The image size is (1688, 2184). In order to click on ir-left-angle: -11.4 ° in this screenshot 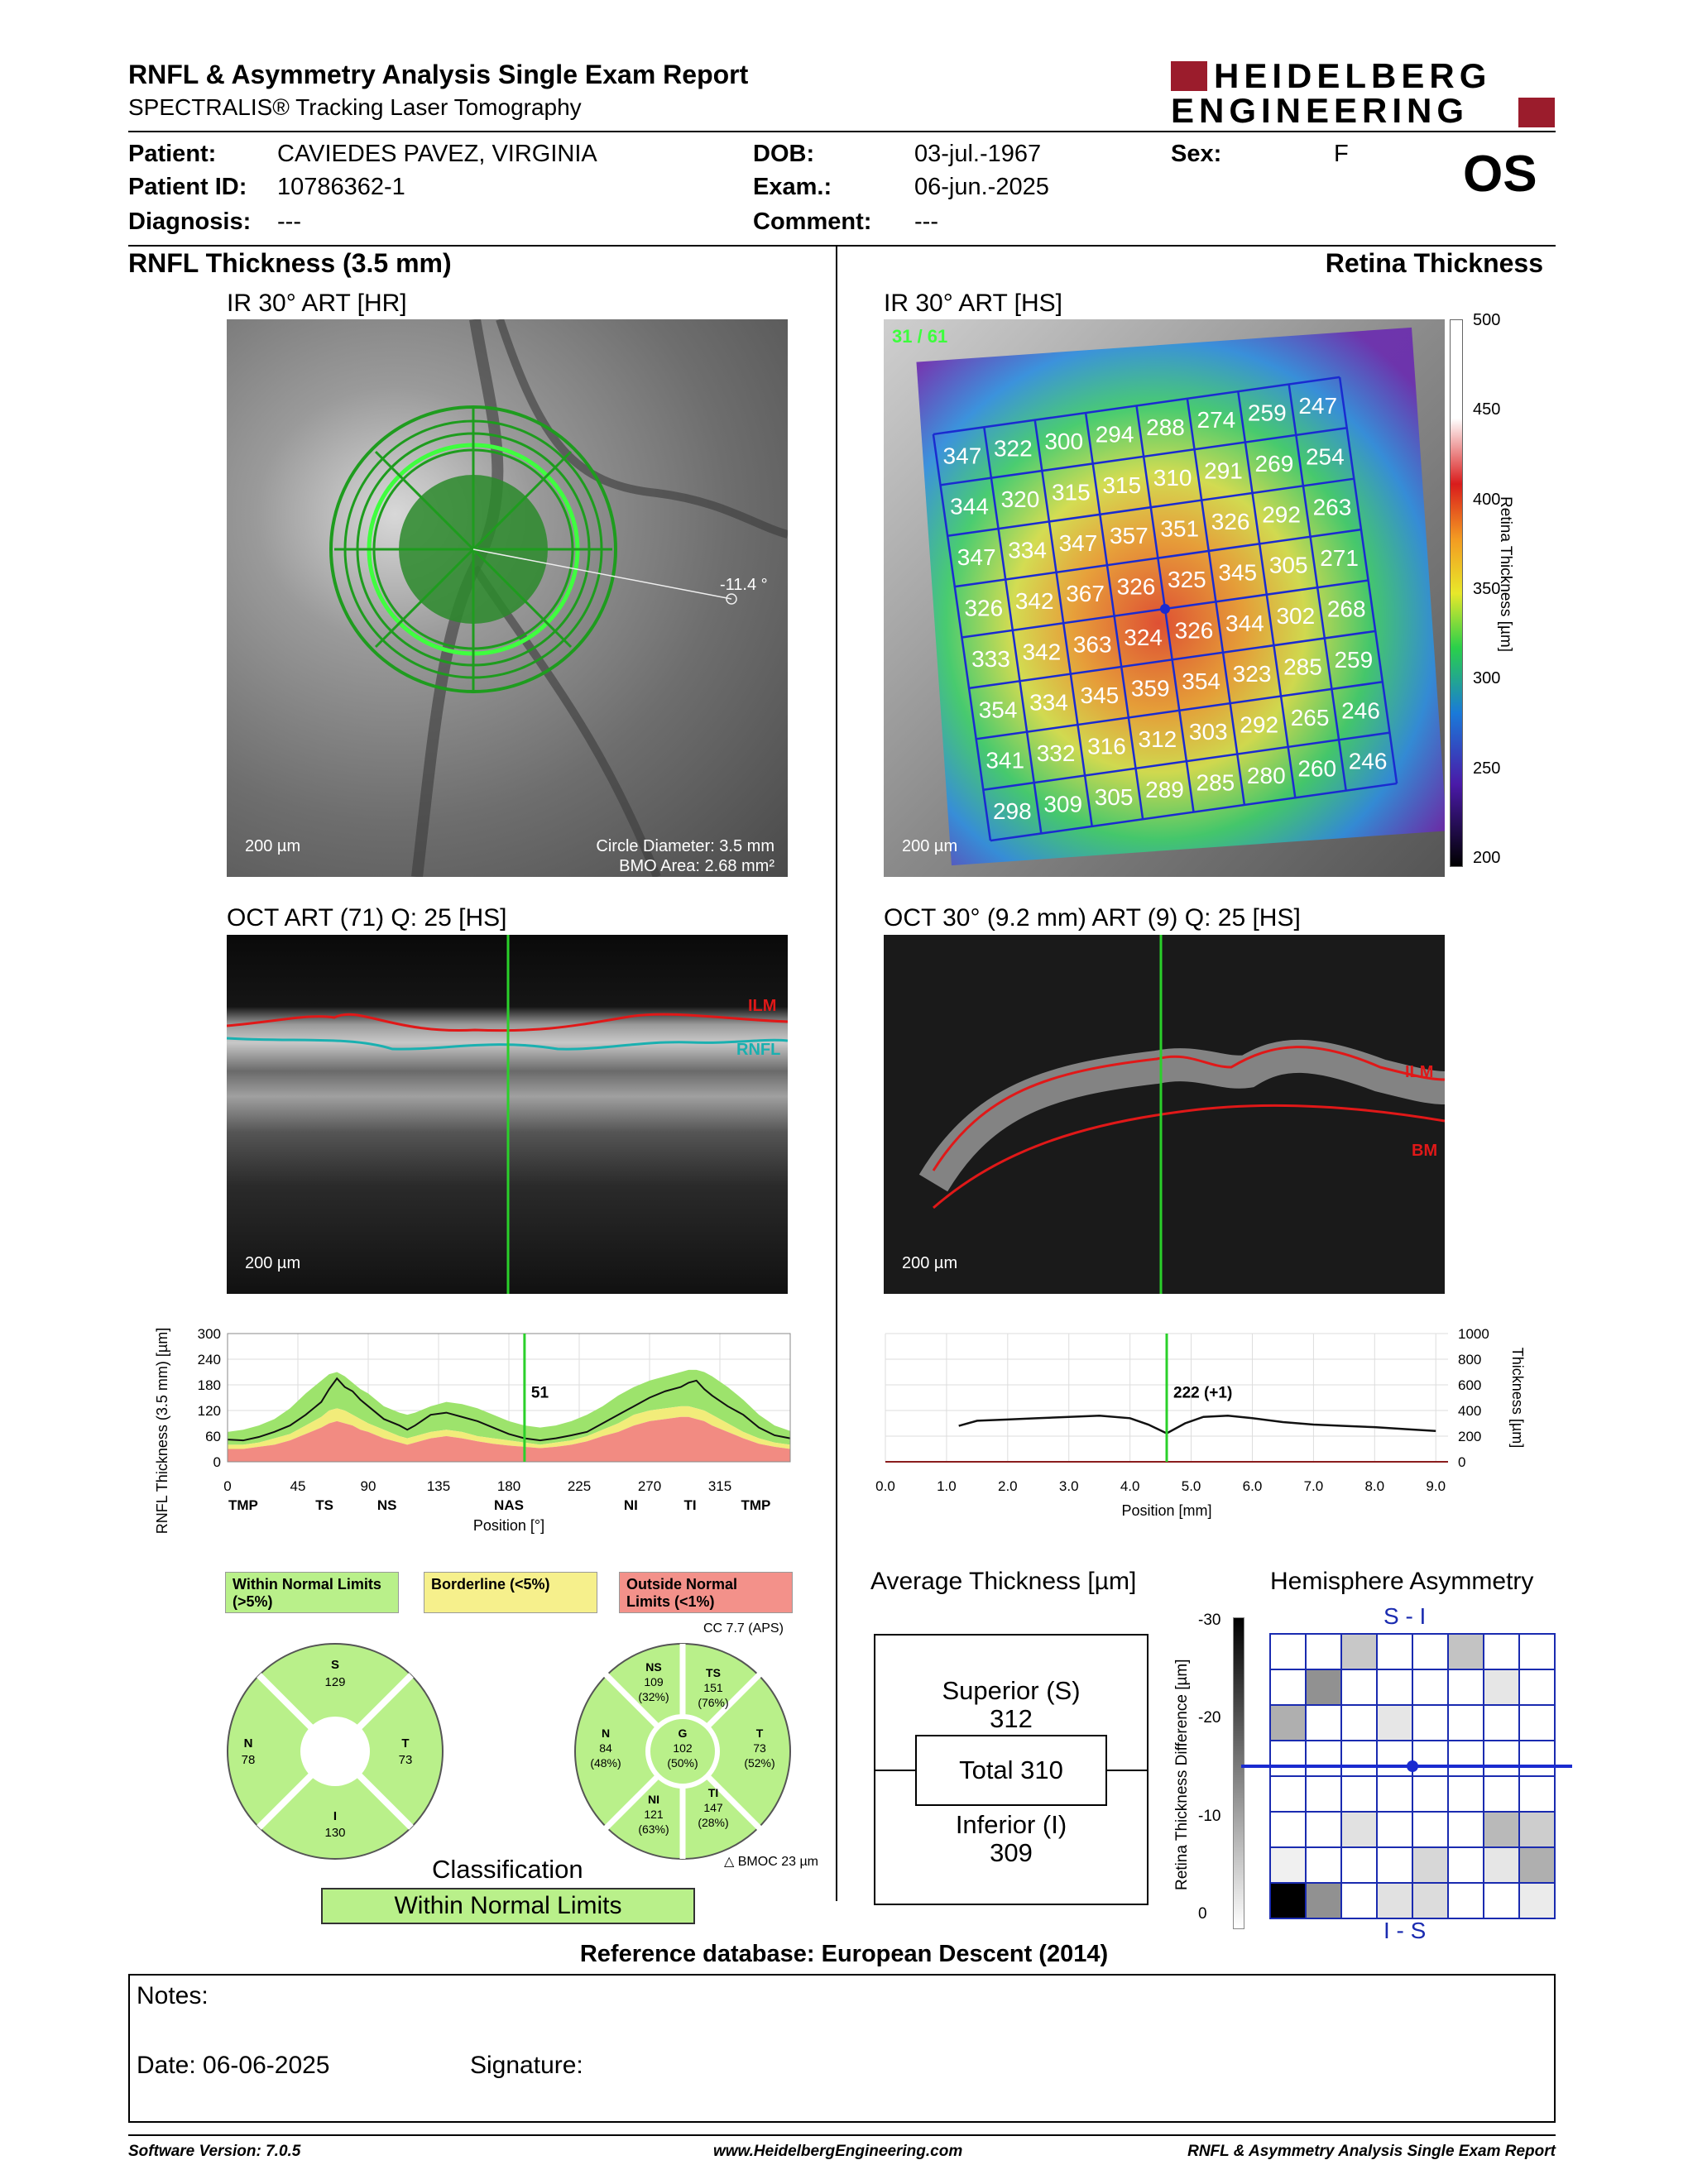, I will do `click(744, 585)`.